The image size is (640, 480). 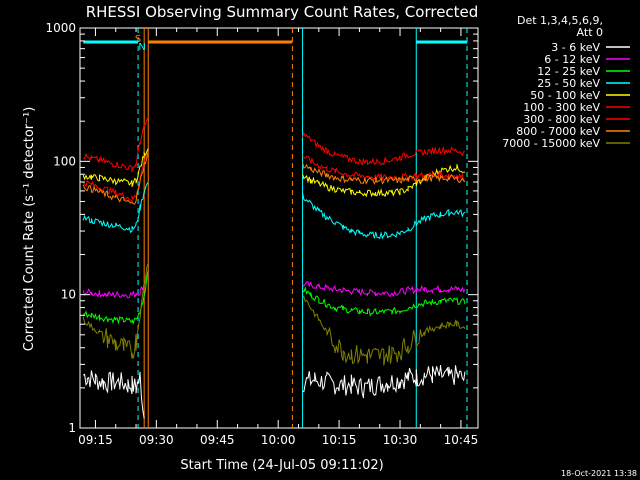 I want to click on y-tick-label: 1000, so click(x=60, y=28).